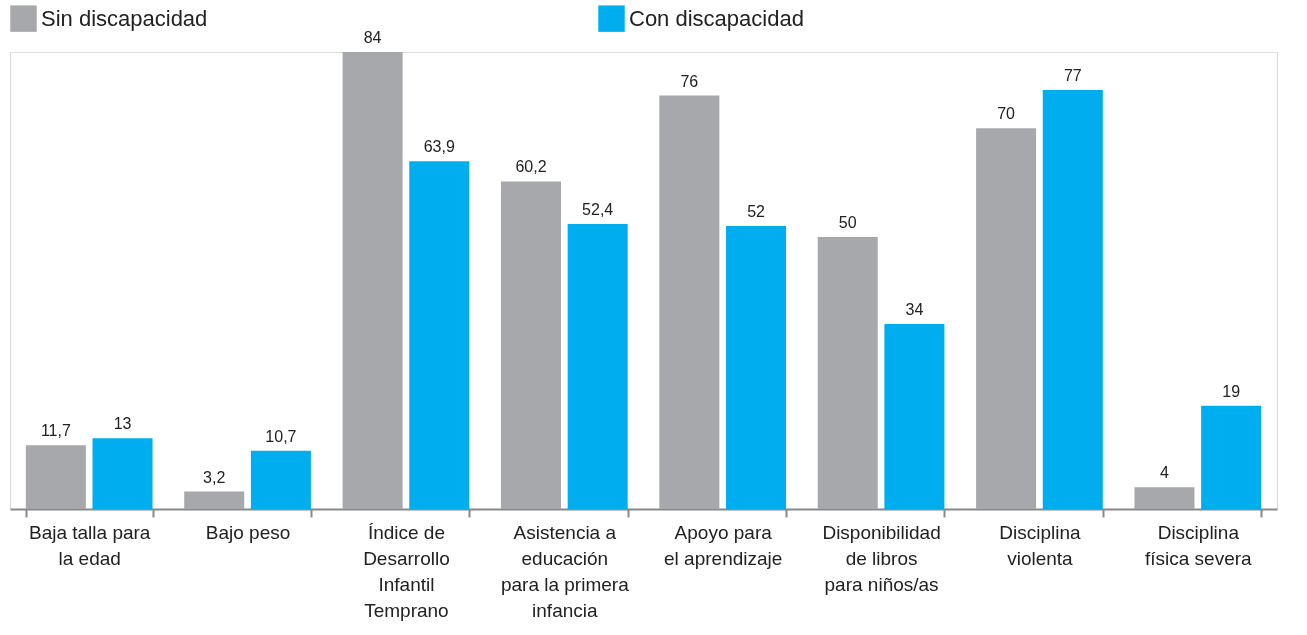 This screenshot has width=1307, height=635. I want to click on data-label: 13, so click(122, 424).